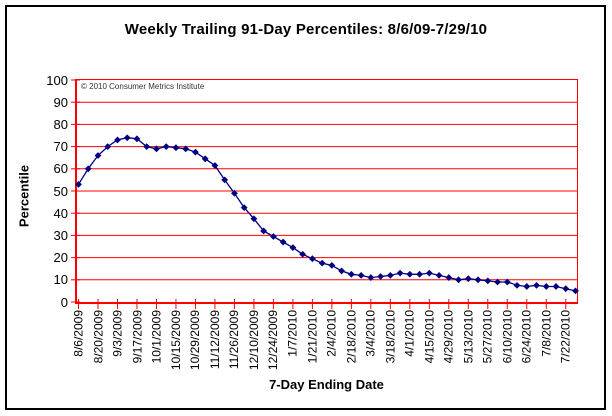 The image size is (612, 416). Describe the element at coordinates (429, 337) in the screenshot. I see `x-tick-label: 4/15/2010` at that location.